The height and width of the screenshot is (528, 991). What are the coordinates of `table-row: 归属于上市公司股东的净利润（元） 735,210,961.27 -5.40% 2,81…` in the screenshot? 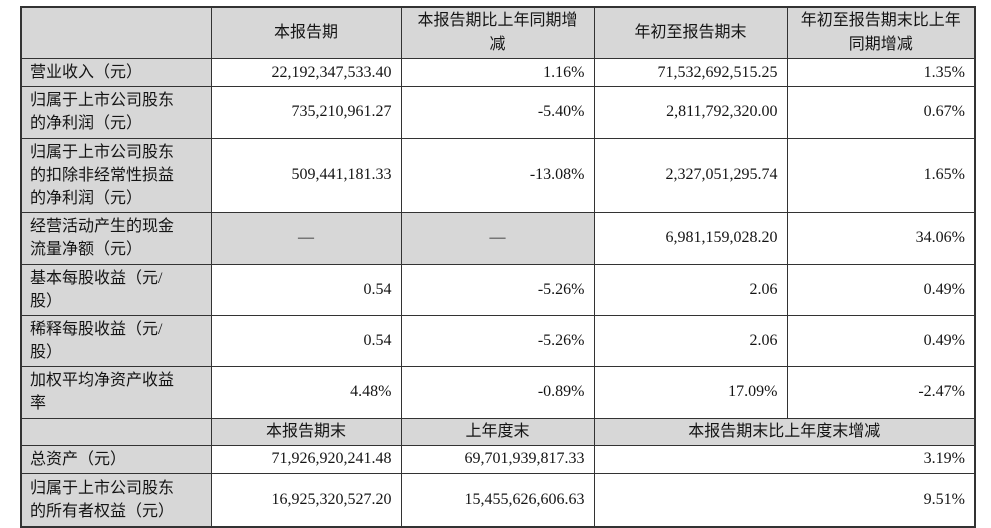 It's located at (498, 112).